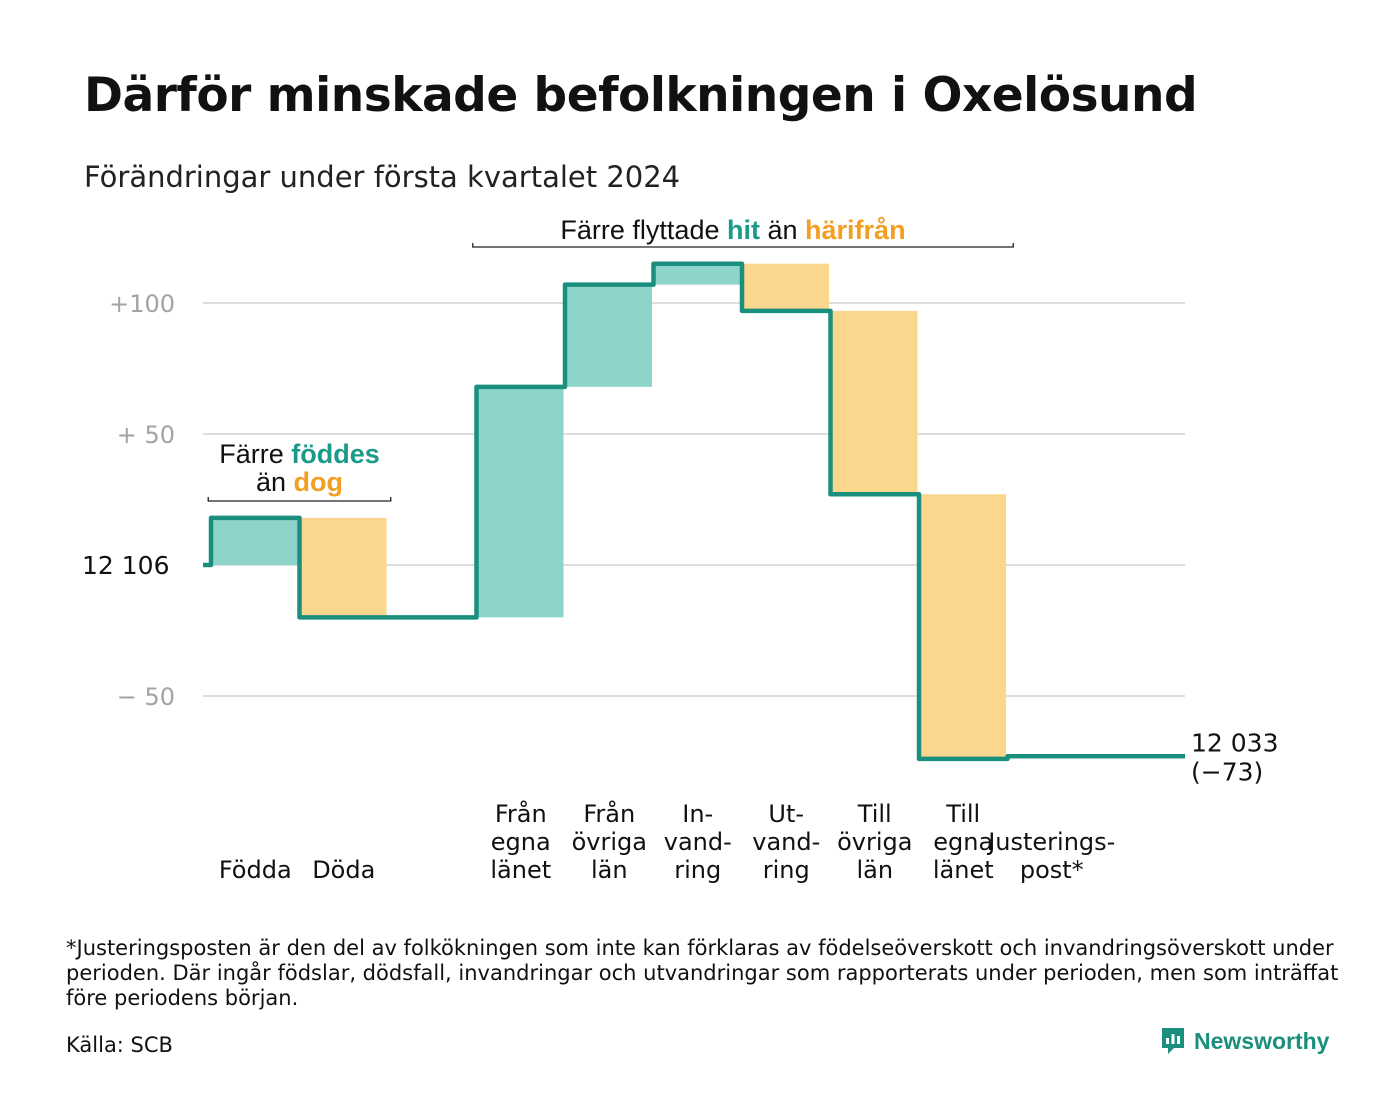  Describe the element at coordinates (855, 230) in the screenshot. I see `annotation-word: härifrån` at that location.